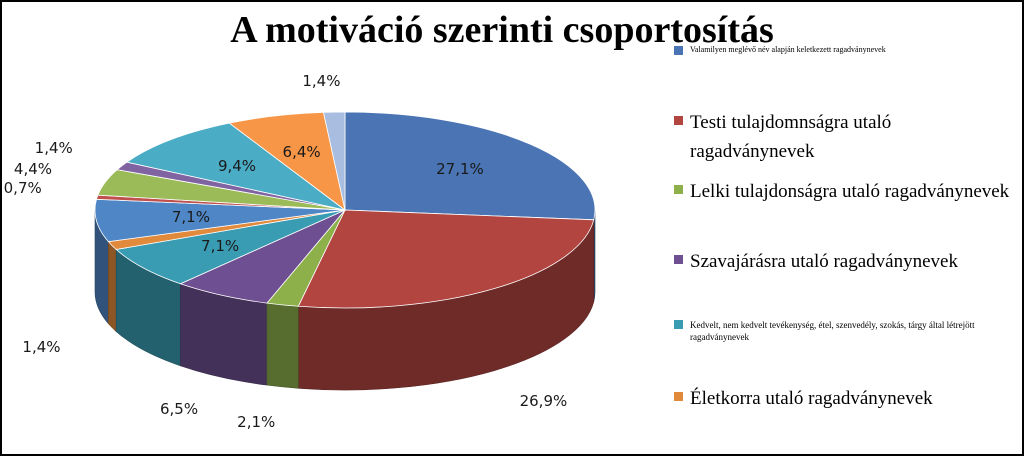  I want to click on slice-label: 4,4%, so click(33, 168).